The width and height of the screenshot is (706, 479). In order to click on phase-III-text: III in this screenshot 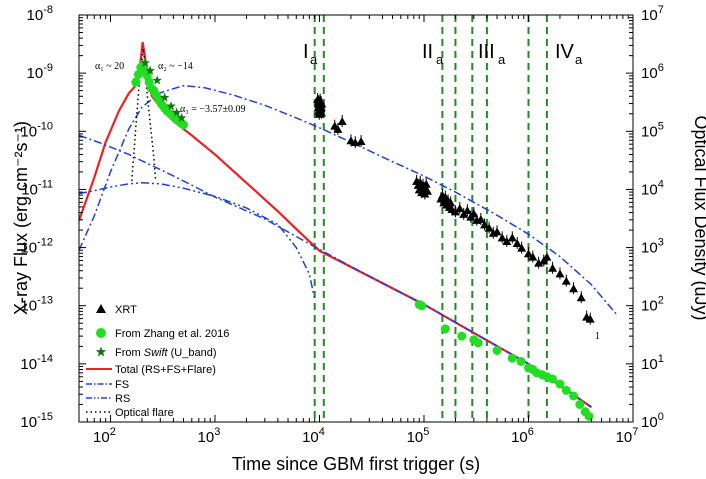, I will do `click(486, 52)`.